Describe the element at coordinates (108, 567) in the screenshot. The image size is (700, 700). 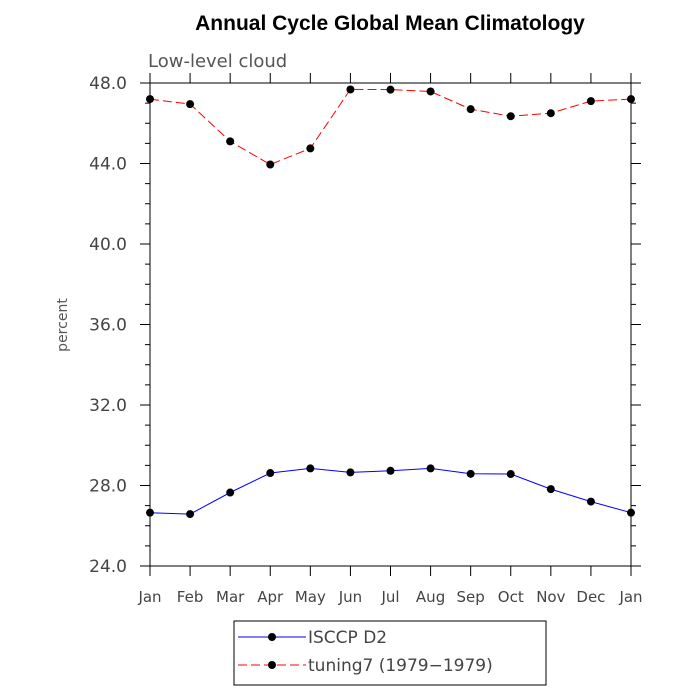
I see `y-tick-label: 24.0` at that location.